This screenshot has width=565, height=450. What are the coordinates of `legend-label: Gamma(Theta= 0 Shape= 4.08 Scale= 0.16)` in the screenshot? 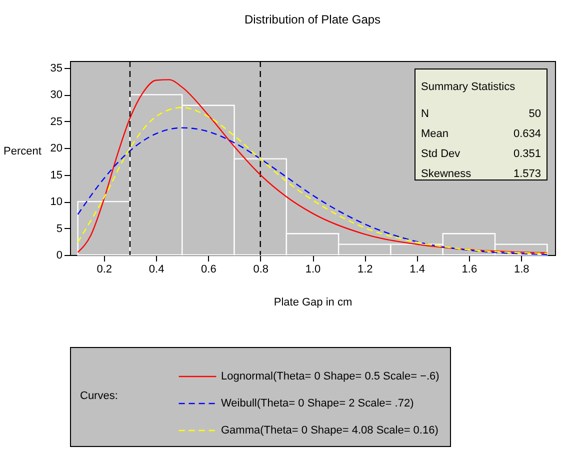 It's located at (329, 430).